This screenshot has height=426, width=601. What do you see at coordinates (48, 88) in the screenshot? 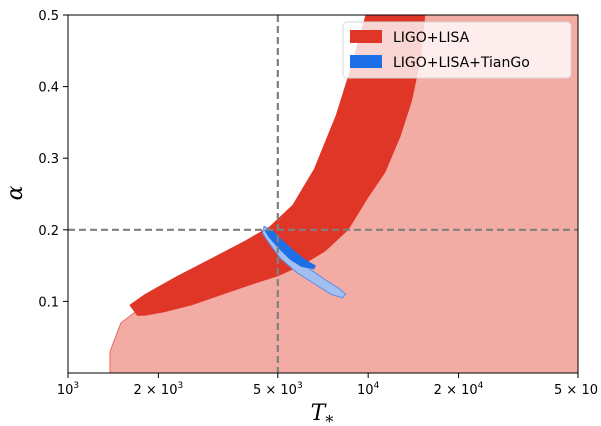
I see `y-tick-label: 0.4` at bounding box center [48, 88].